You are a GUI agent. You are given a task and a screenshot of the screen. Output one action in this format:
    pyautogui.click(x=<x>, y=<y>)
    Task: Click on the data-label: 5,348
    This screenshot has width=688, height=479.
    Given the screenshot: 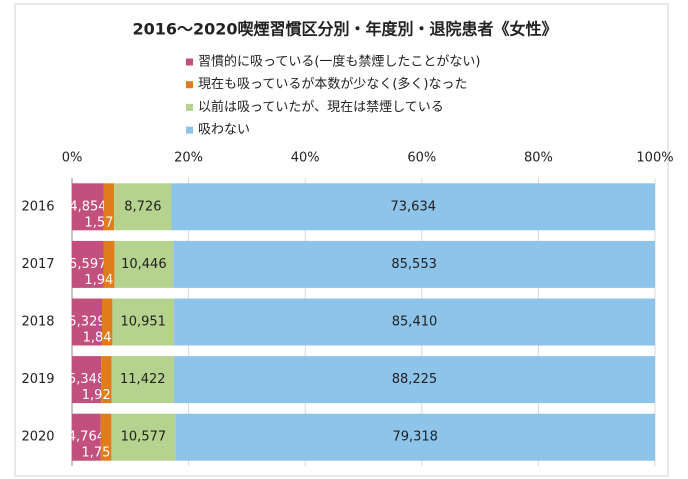 What is the action you would take?
    pyautogui.click(x=86, y=379)
    